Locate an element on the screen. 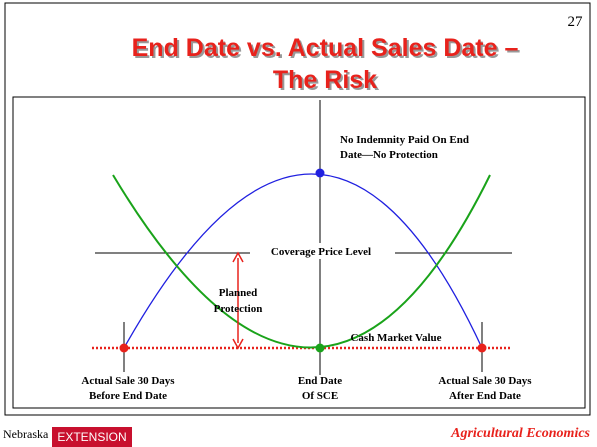 Image resolution: width=597 pixels, height=447 pixels. annotation: Date—No Protection is located at coordinates (389, 155).